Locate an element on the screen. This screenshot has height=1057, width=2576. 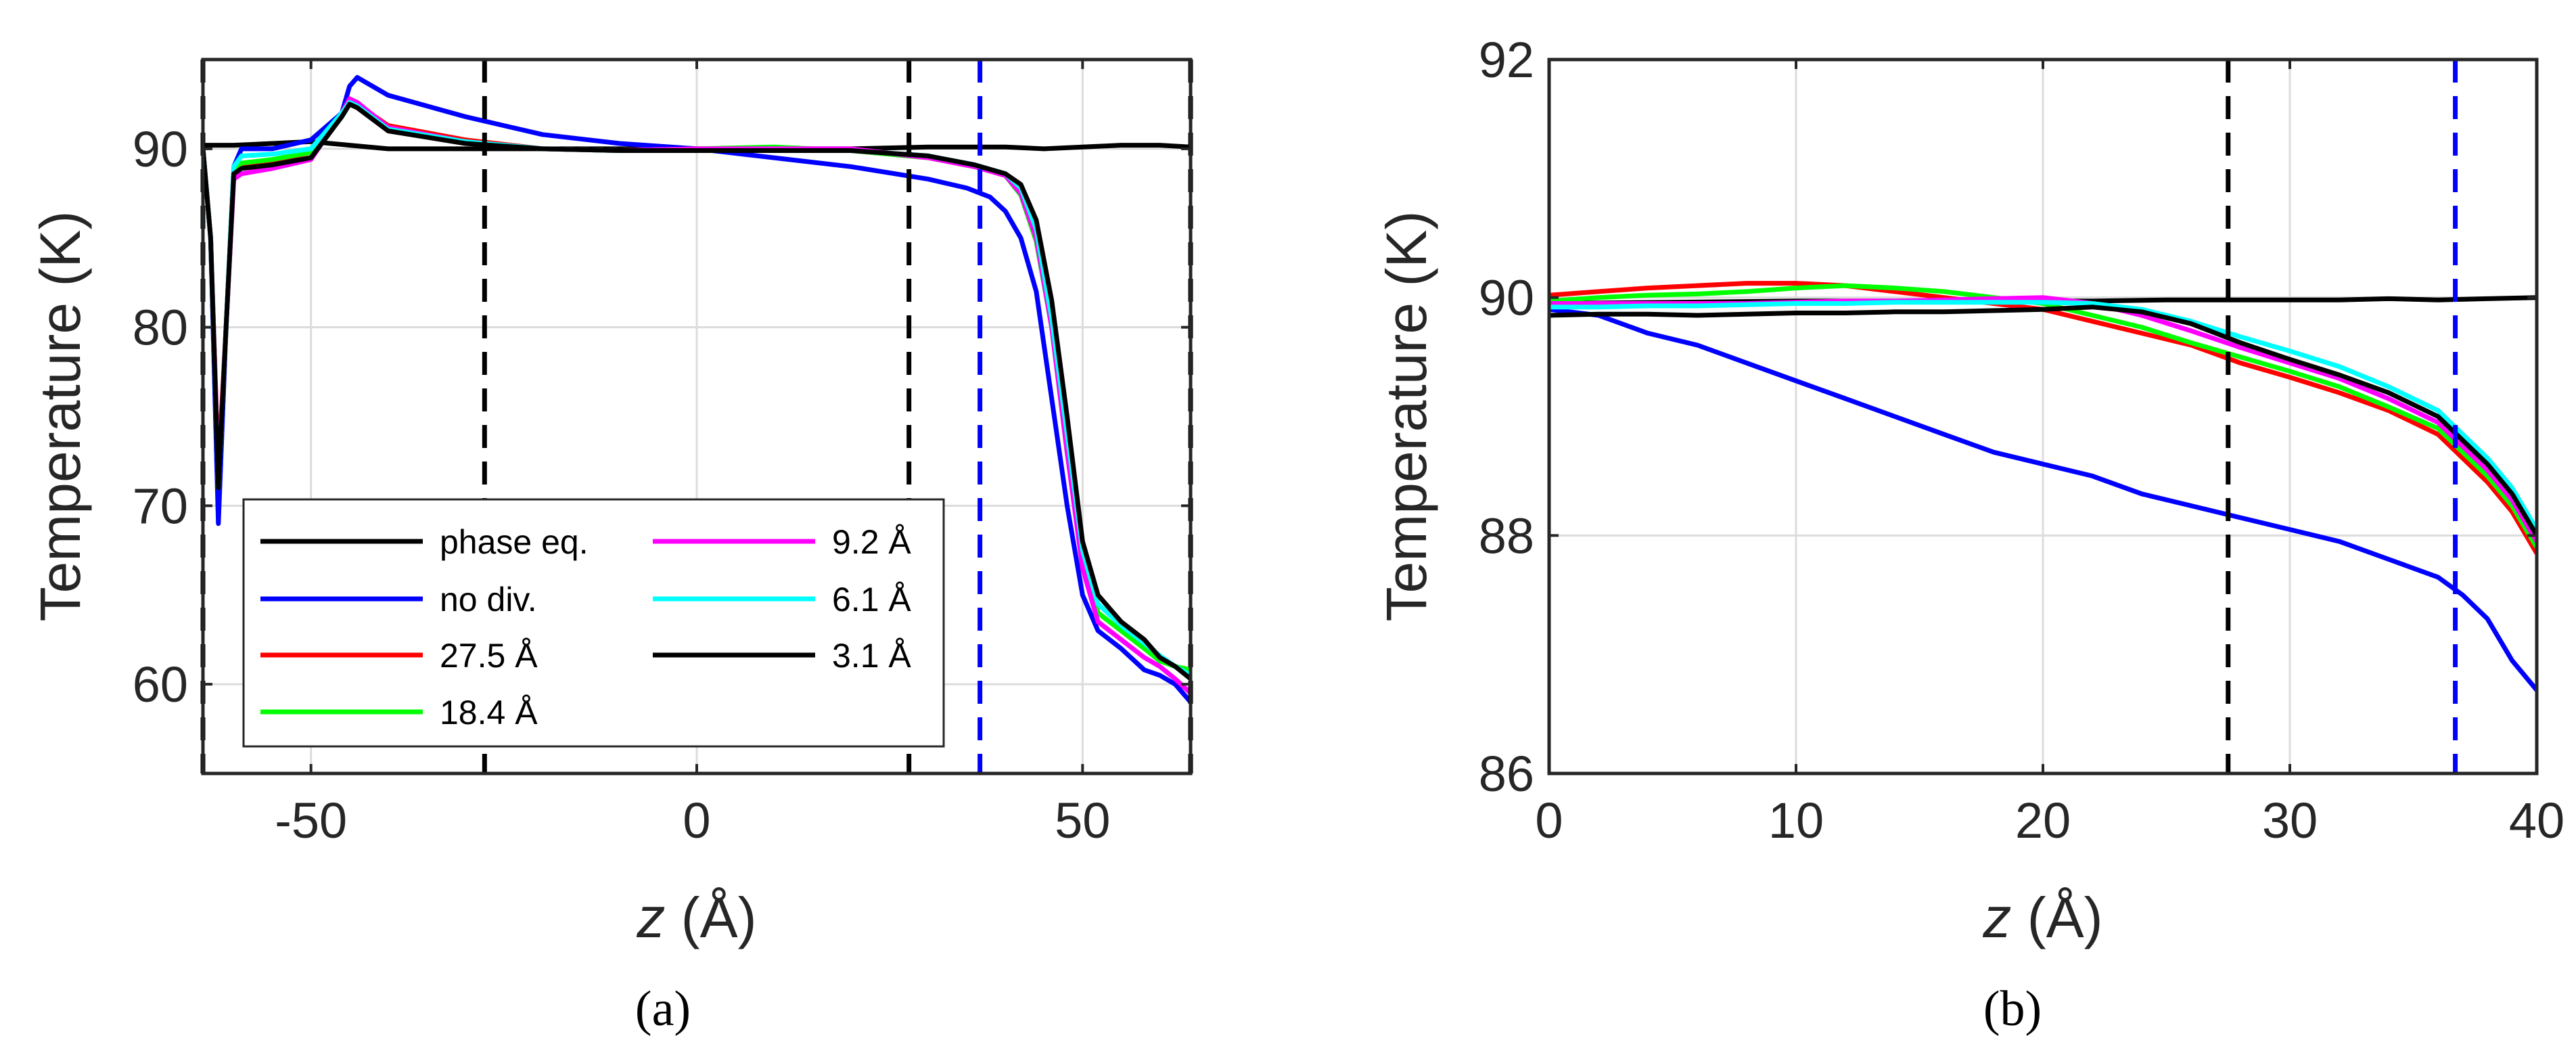
xlabel-b: z (Å) is located at coordinates (2042, 917).